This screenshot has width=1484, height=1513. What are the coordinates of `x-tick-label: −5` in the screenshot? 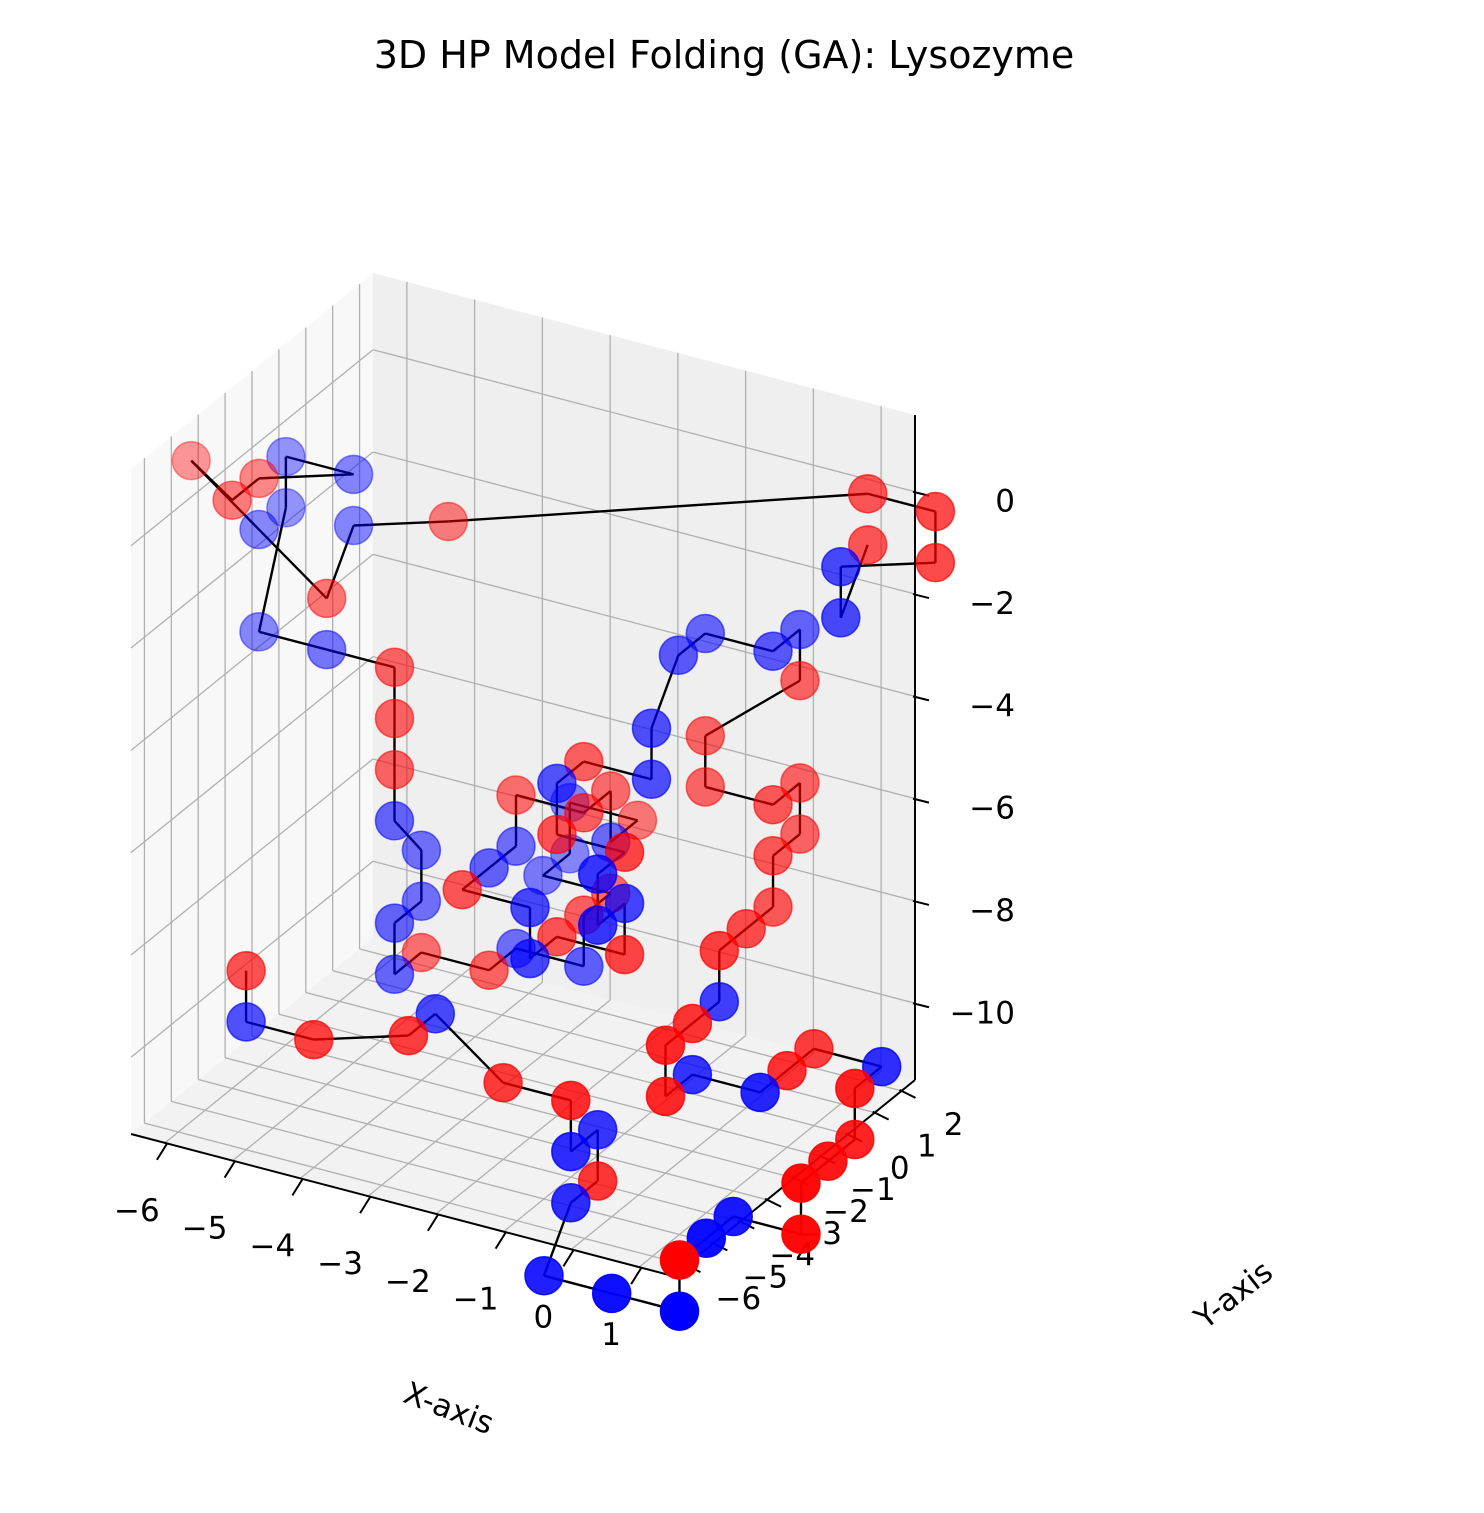 It's located at (205, 1229).